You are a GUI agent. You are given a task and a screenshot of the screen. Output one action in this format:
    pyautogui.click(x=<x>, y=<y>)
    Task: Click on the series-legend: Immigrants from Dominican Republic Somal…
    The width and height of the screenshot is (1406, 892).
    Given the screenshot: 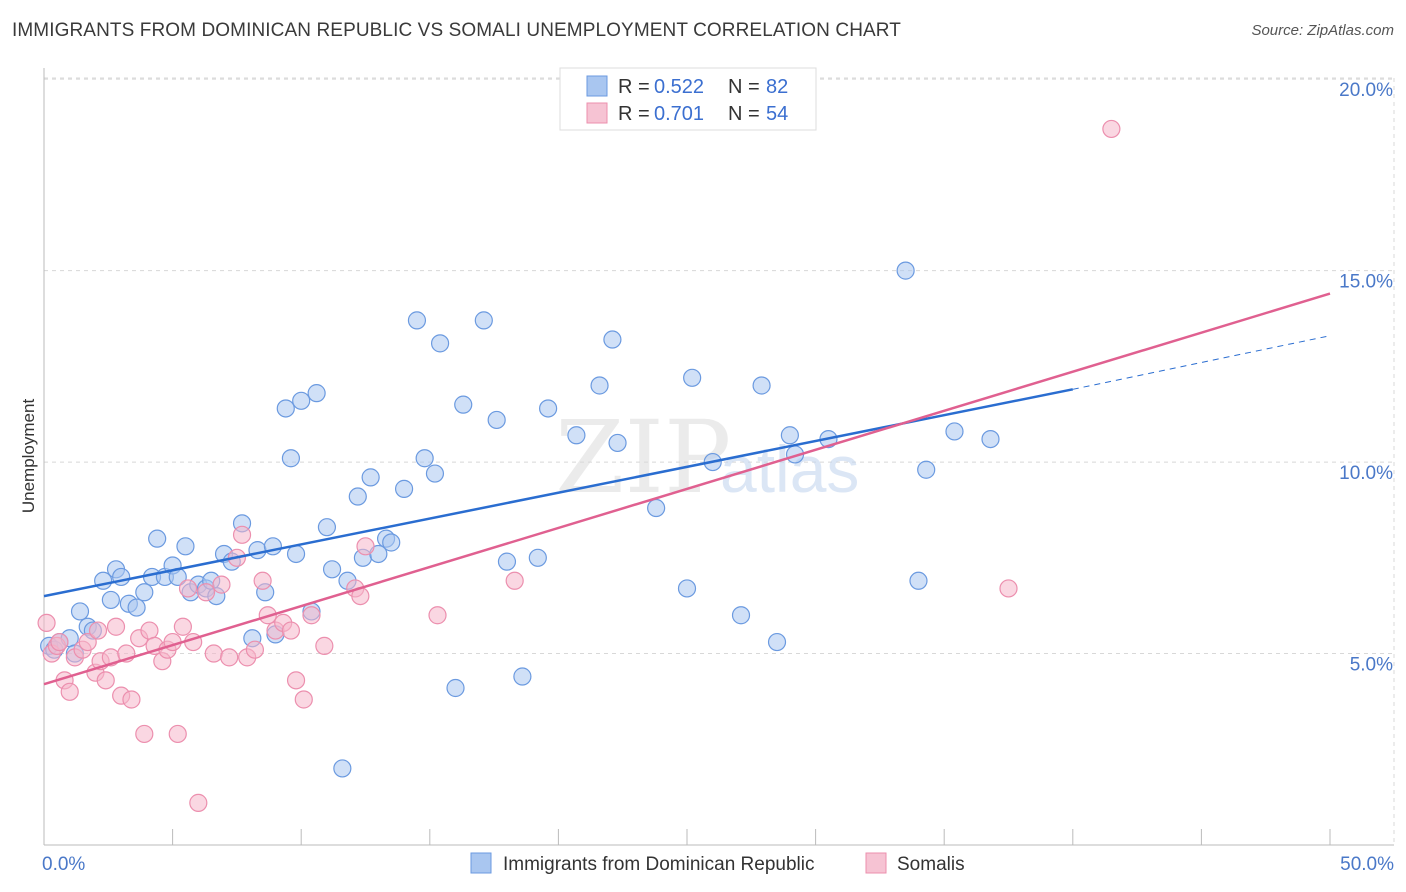 What is the action you would take?
    pyautogui.click(x=717, y=863)
    